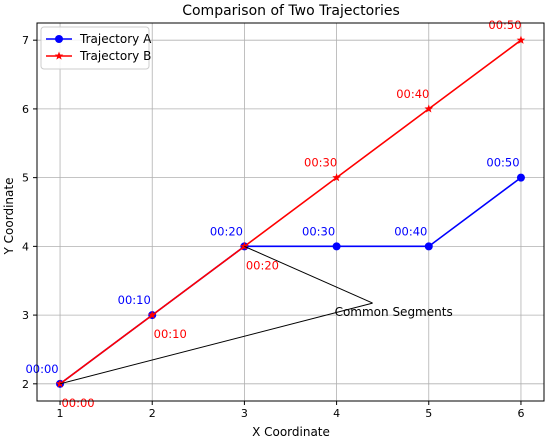 This screenshot has width=550, height=441. I want to click on y-tick-label: 4, so click(25, 246).